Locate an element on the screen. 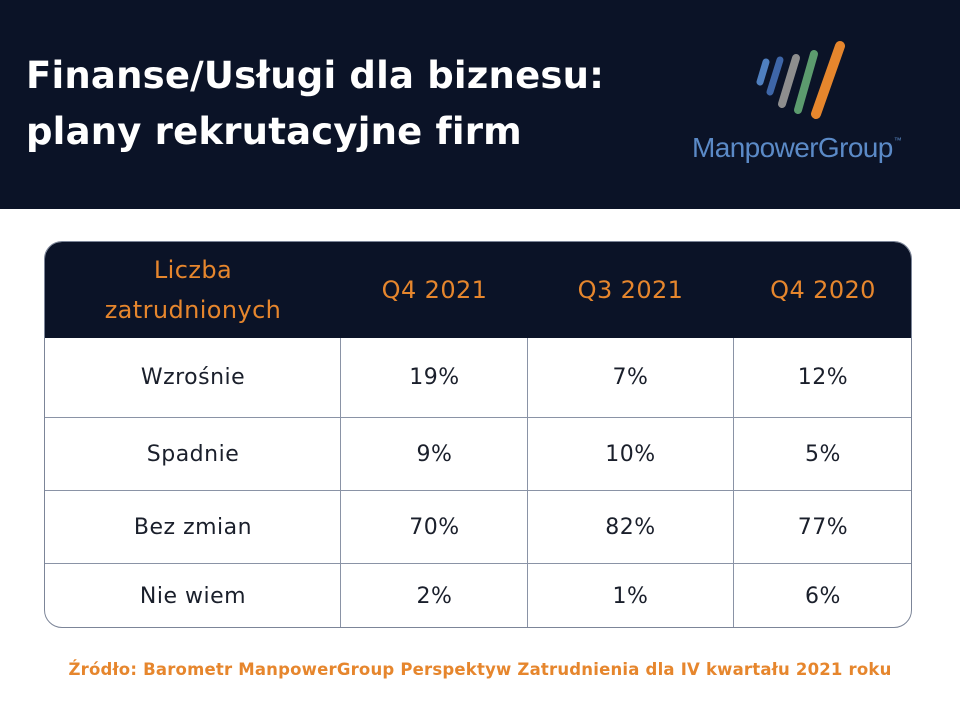 This screenshot has width=960, height=719. row-label: Nie wiem is located at coordinates (193, 596).